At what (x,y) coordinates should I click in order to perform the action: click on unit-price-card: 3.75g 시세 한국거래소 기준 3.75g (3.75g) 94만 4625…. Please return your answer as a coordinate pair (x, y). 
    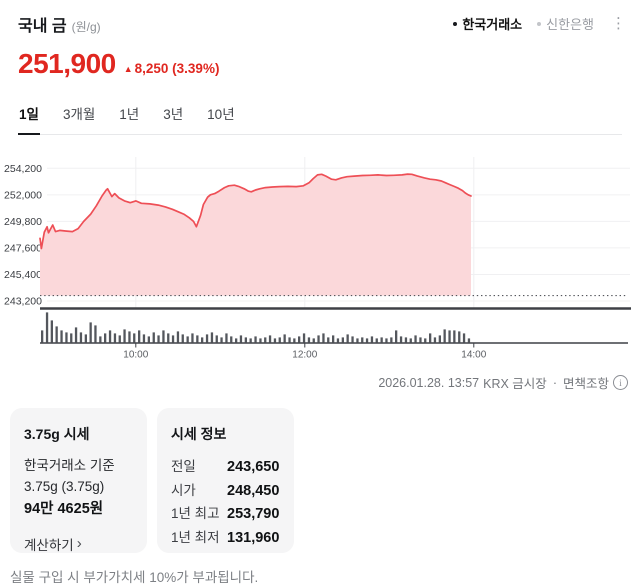
    Looking at the image, I should click on (78, 480).